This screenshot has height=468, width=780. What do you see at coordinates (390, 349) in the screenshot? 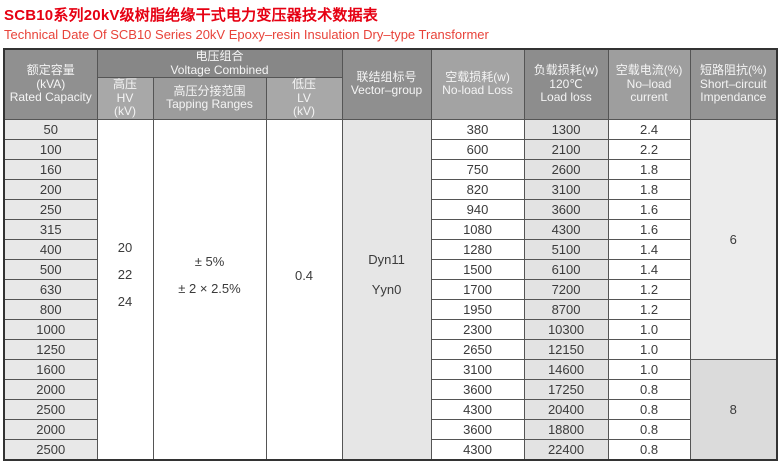
I see `table-row: 1250 2650 12150 1.0` at bounding box center [390, 349].